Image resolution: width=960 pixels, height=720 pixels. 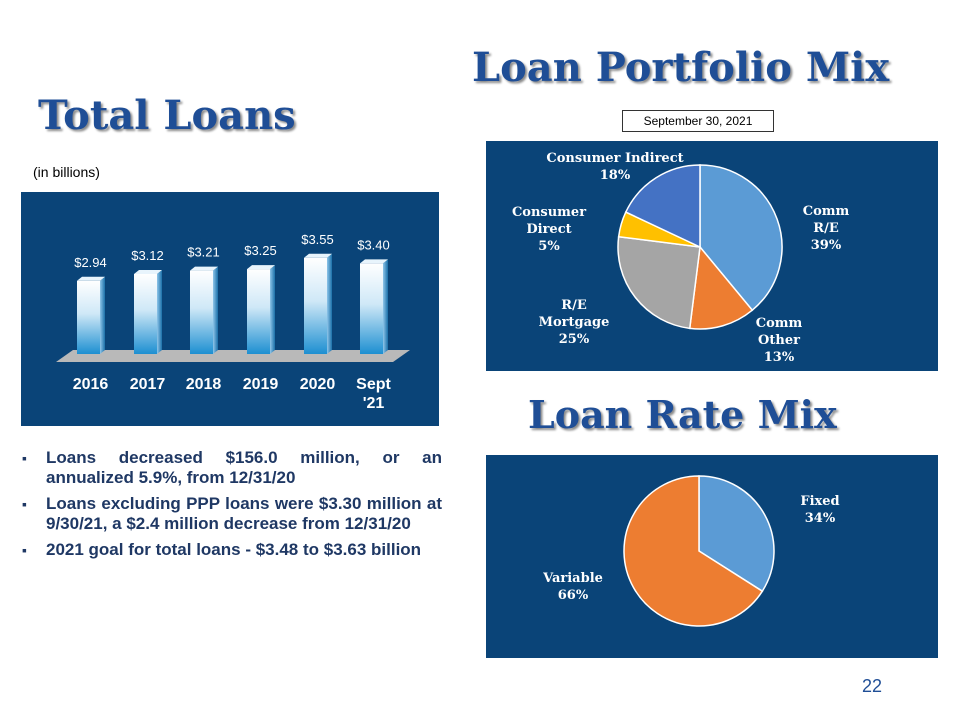 I want to click on category-label: 2019, so click(x=261, y=384).